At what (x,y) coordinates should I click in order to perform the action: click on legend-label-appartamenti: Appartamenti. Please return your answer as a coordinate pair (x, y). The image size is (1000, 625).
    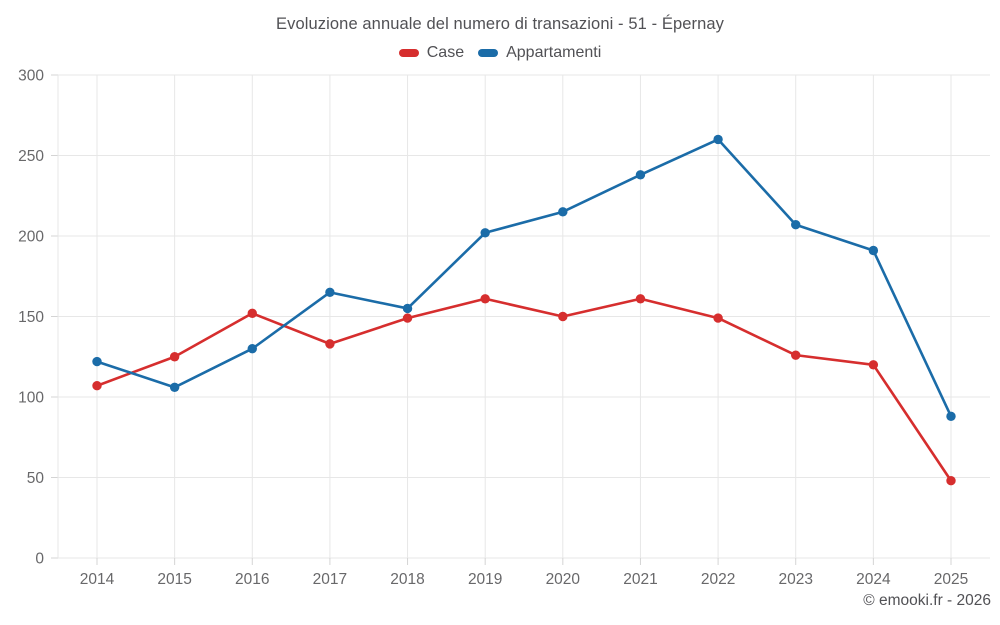
    Looking at the image, I should click on (554, 52).